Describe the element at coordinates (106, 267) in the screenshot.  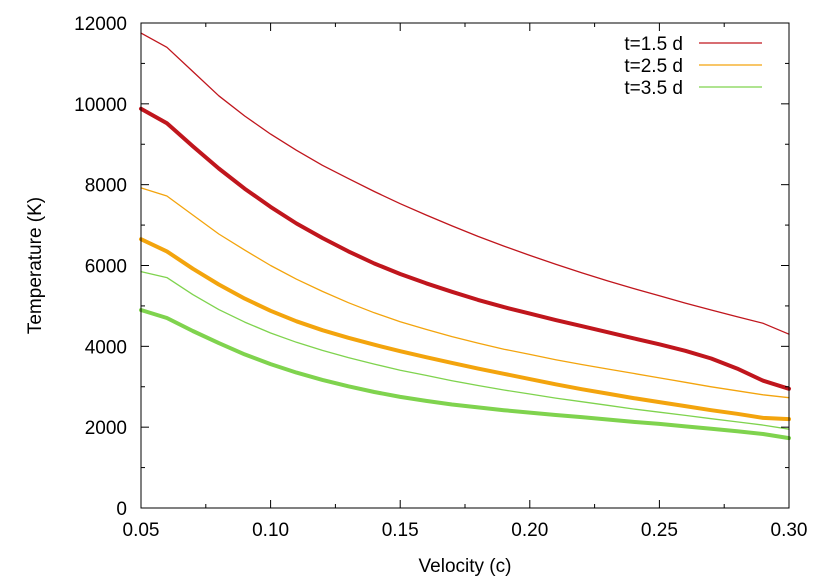
I see `y-tick-label: 6000` at that location.